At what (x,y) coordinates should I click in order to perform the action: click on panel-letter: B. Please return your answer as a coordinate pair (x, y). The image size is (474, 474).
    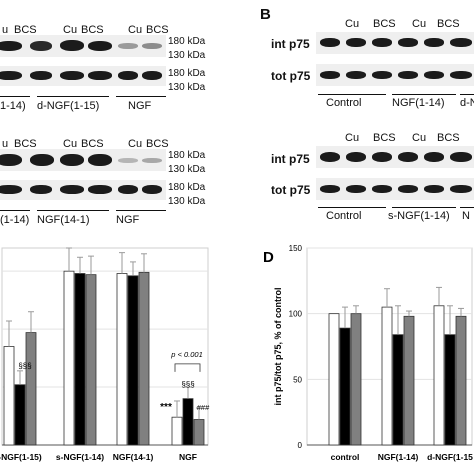
    Looking at the image, I should click on (265, 14).